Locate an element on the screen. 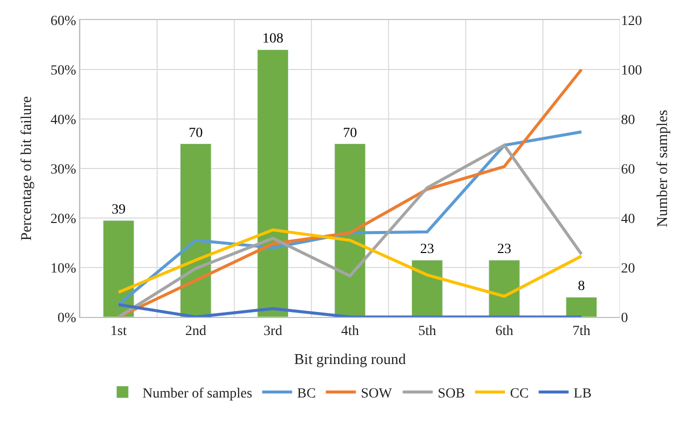 This screenshot has width=700, height=421. legend-label: Number of samples is located at coordinates (197, 394).